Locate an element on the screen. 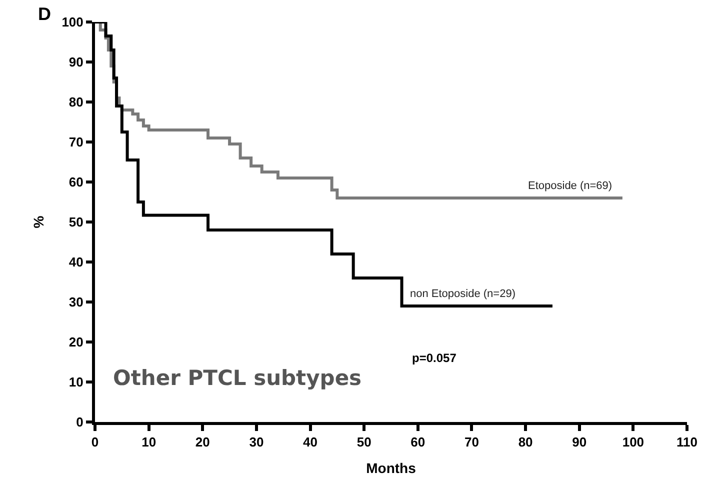  y-tick-label: 40 is located at coordinates (76, 262).